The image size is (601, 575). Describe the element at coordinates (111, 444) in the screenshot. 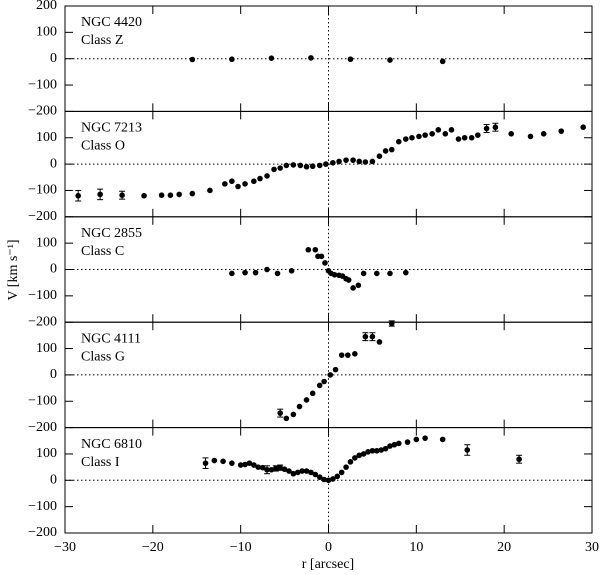

I see `panel-title: NGC 6810` at that location.